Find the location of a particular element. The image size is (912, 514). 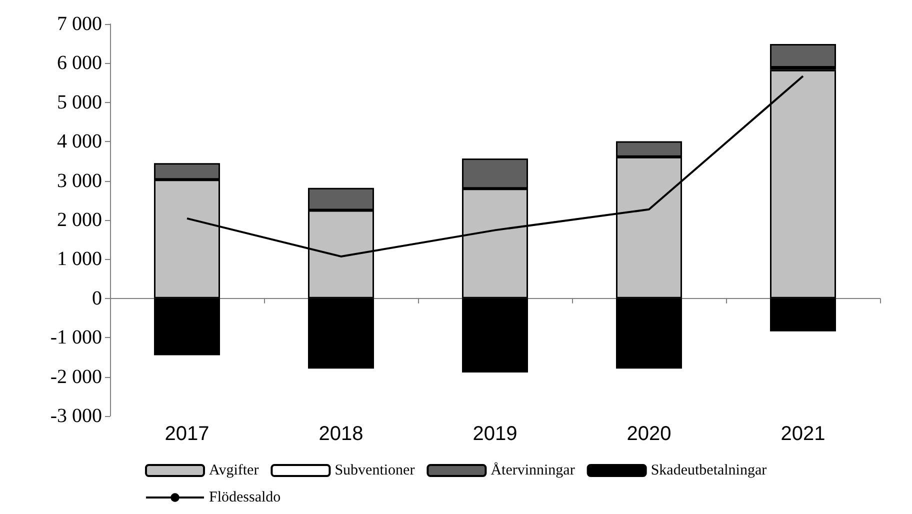

legend-label: Flödessaldo is located at coordinates (245, 498).